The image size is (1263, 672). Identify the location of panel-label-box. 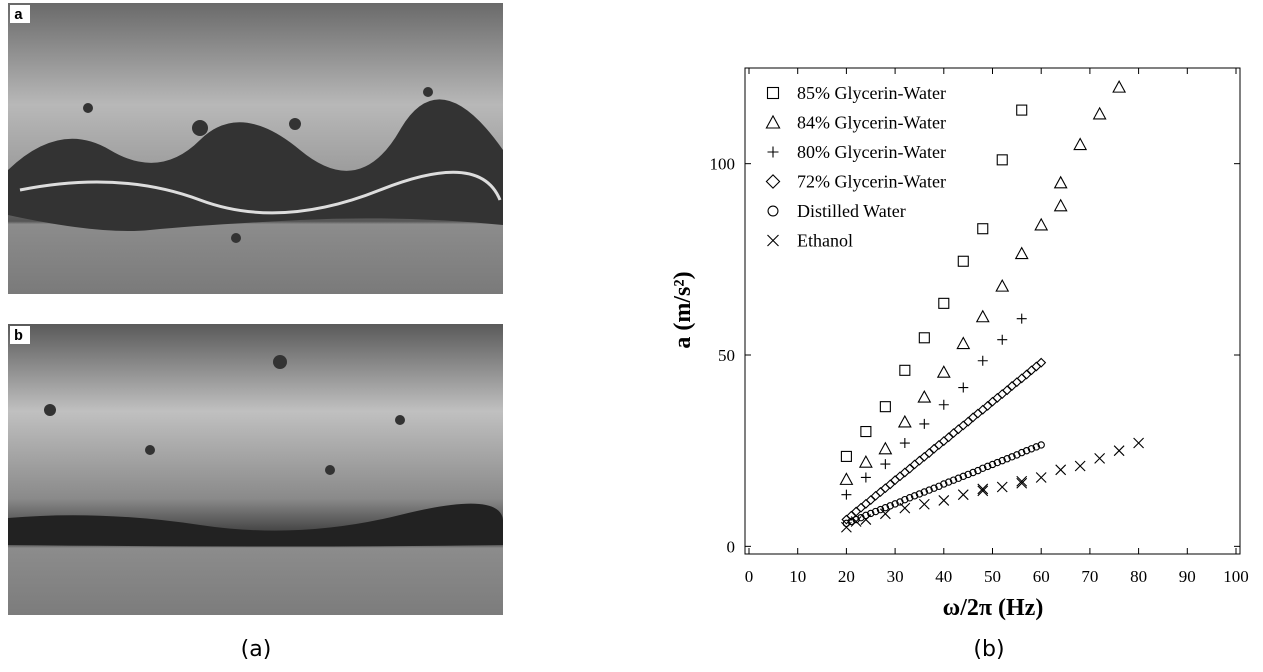
(20, 14).